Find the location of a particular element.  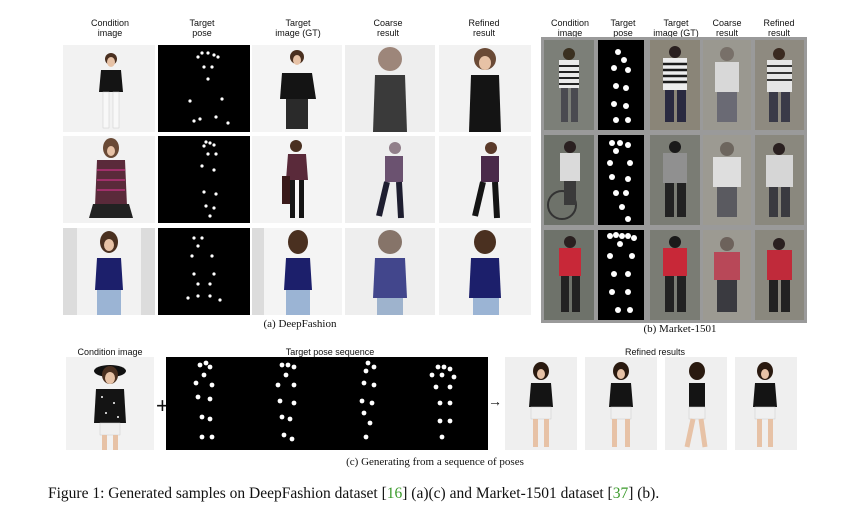

figure-caption-mid: ] (a)(c) and Market-1501 dataset [ is located at coordinates (507, 493).